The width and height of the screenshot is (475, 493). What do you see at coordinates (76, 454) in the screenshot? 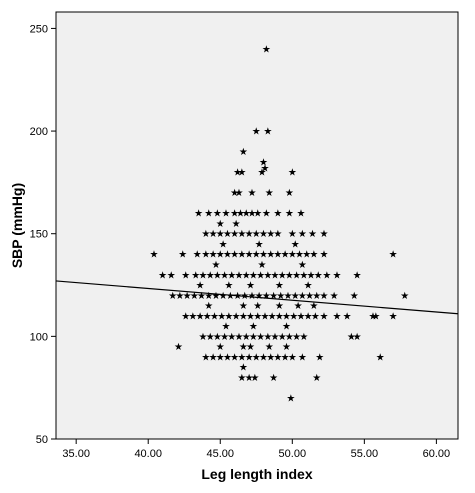
I see `x-tick-label: 35.00` at bounding box center [76, 454].